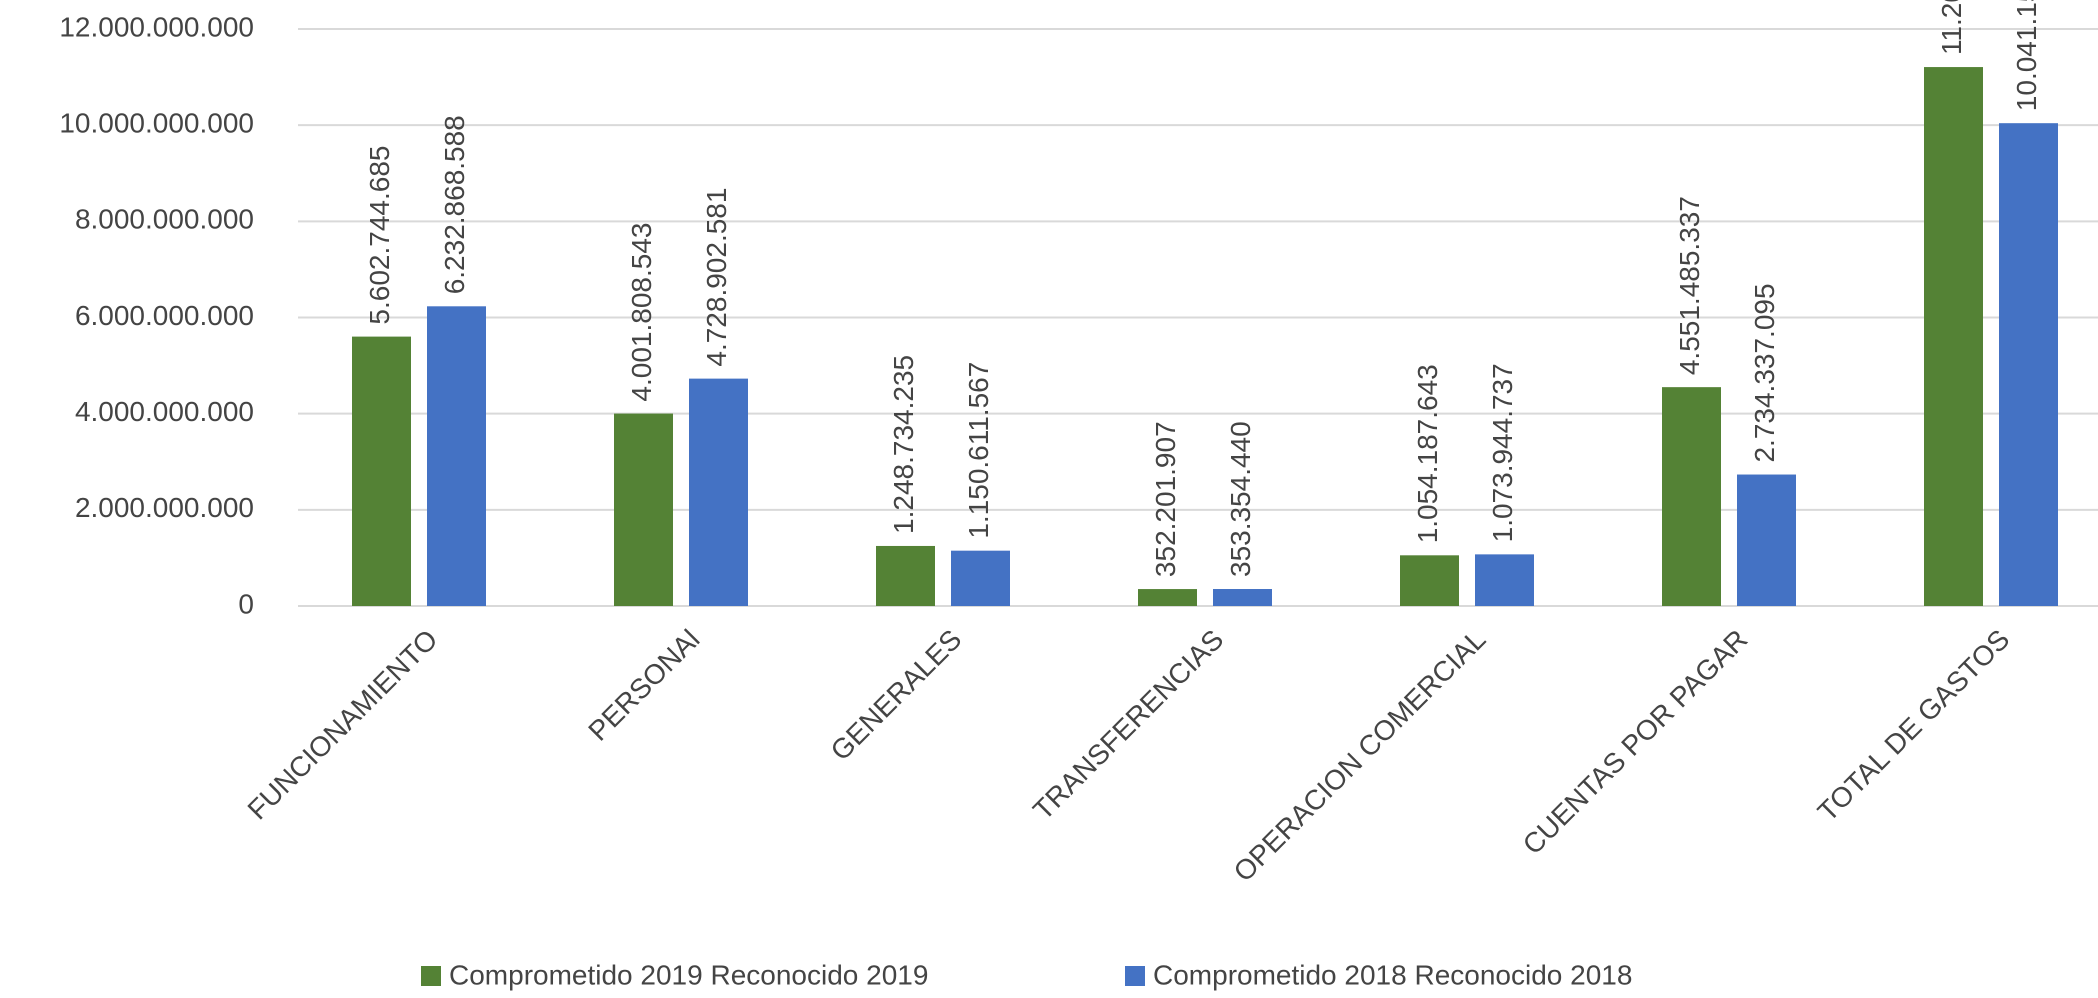 The height and width of the screenshot is (998, 2098). What do you see at coordinates (156, 123) in the screenshot?
I see `y-tick-label: 10.000.000.000` at bounding box center [156, 123].